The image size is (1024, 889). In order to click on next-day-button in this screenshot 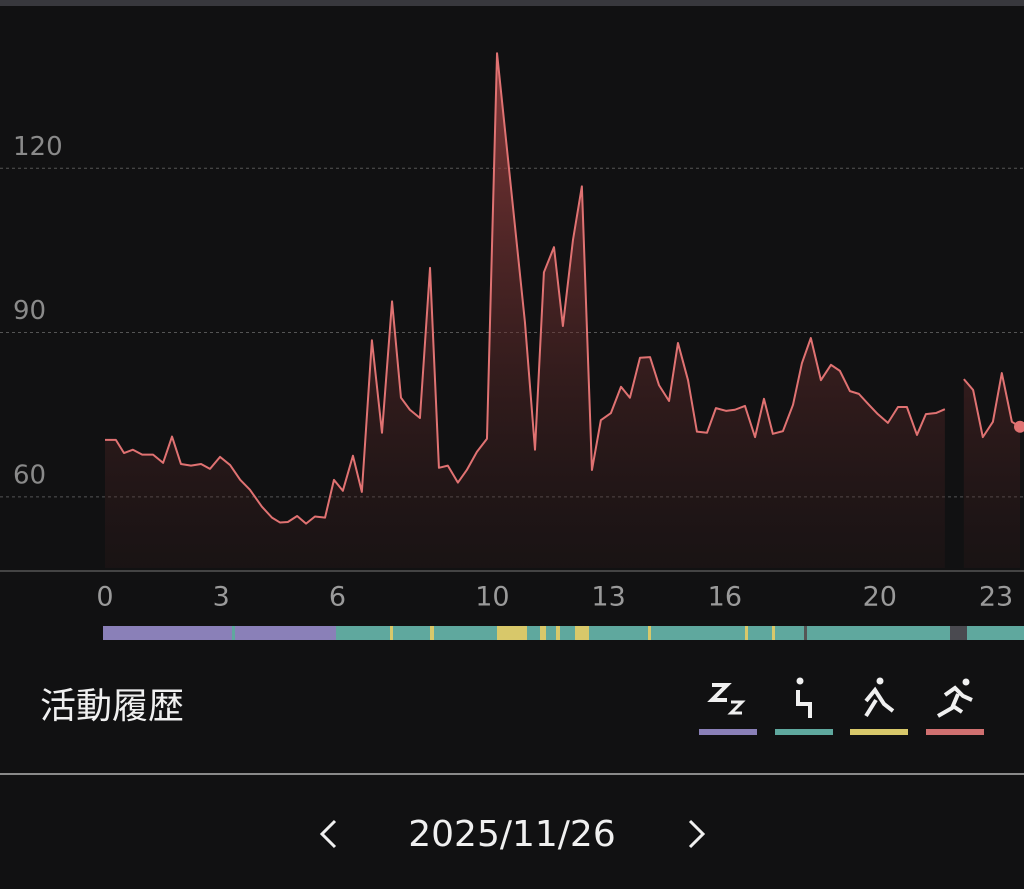, I will do `click(697, 834)`.